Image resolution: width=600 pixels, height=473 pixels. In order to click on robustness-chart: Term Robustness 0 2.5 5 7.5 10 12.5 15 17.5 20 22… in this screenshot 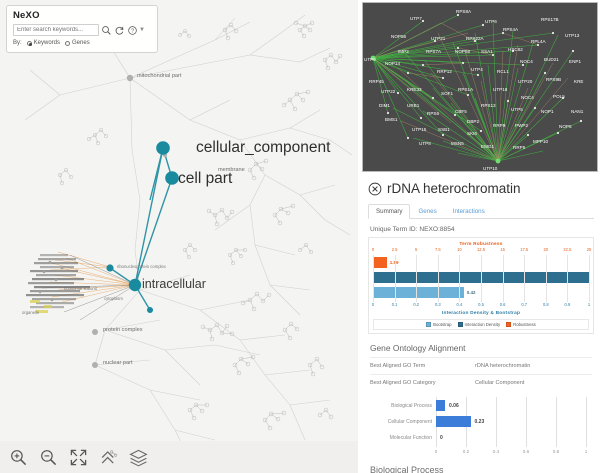, I will do `click(481, 285)`.